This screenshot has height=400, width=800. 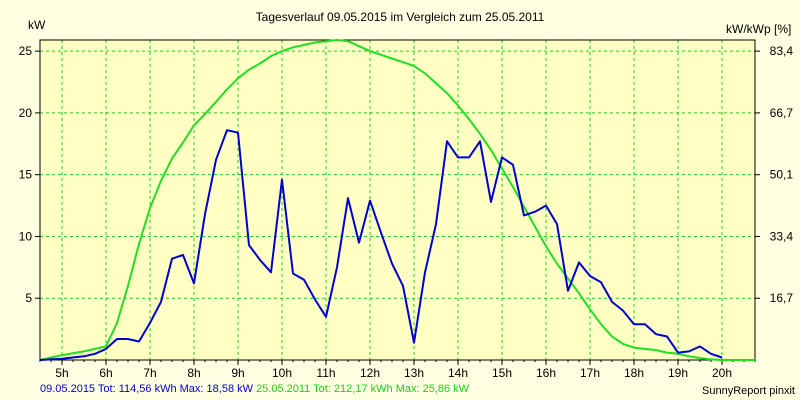 I want to click on y-tick-label-right: 16,7, so click(x=782, y=298).